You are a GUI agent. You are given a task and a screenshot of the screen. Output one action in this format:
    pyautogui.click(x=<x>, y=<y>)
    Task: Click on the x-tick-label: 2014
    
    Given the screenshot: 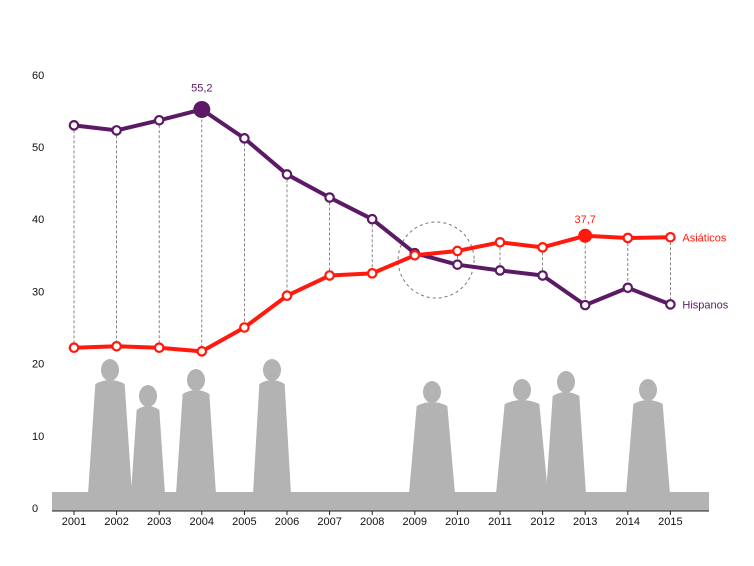 What is the action you would take?
    pyautogui.click(x=628, y=522)
    